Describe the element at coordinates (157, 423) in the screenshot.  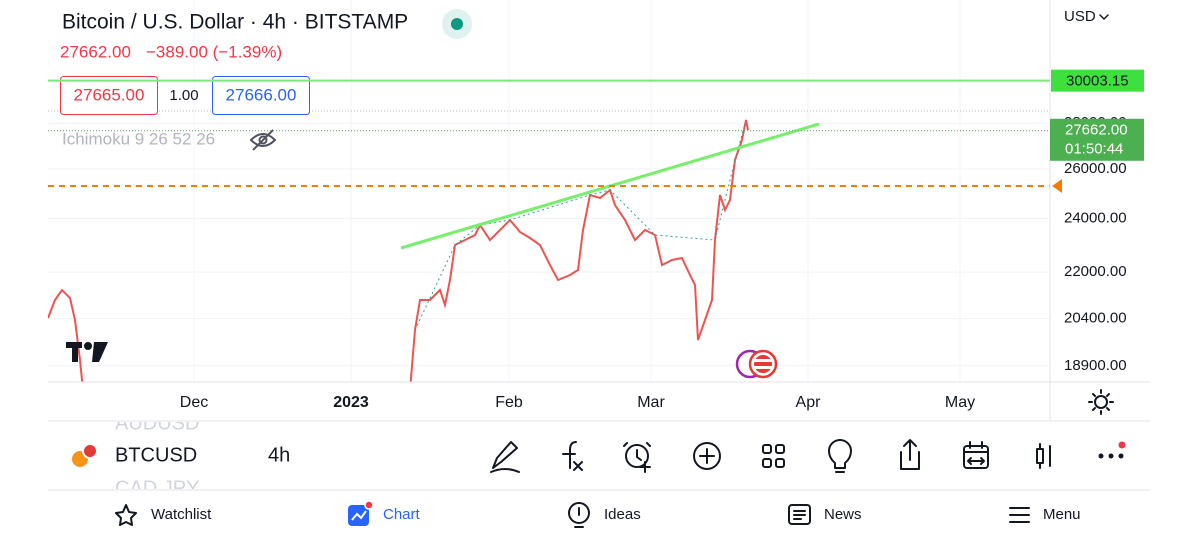
I see `prev-symbol: AUDUSD` at that location.